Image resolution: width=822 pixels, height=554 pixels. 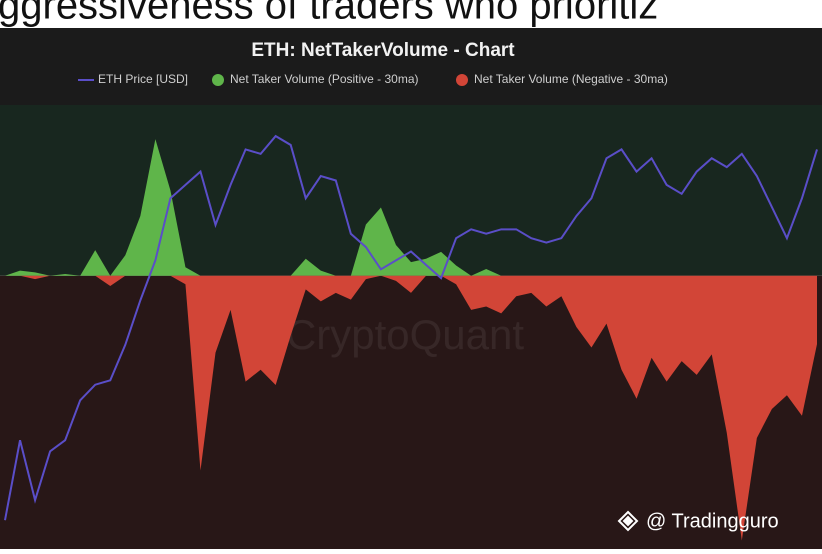 I want to click on header, so click(x=411, y=66).